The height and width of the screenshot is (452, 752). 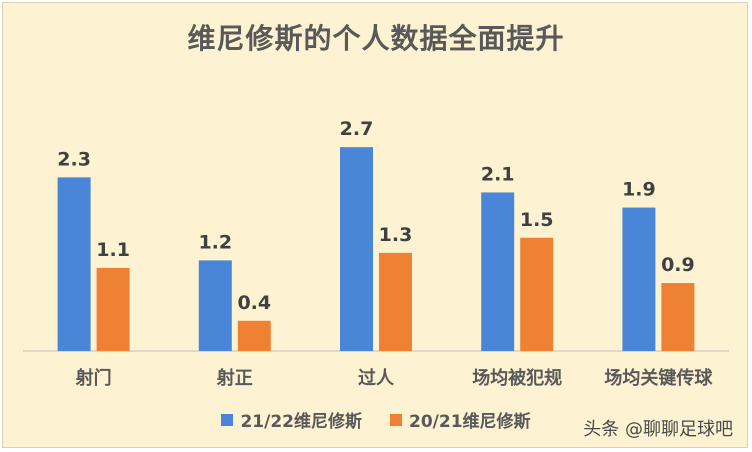 I want to click on x-tick-label-2: 射正, so click(x=234, y=378).